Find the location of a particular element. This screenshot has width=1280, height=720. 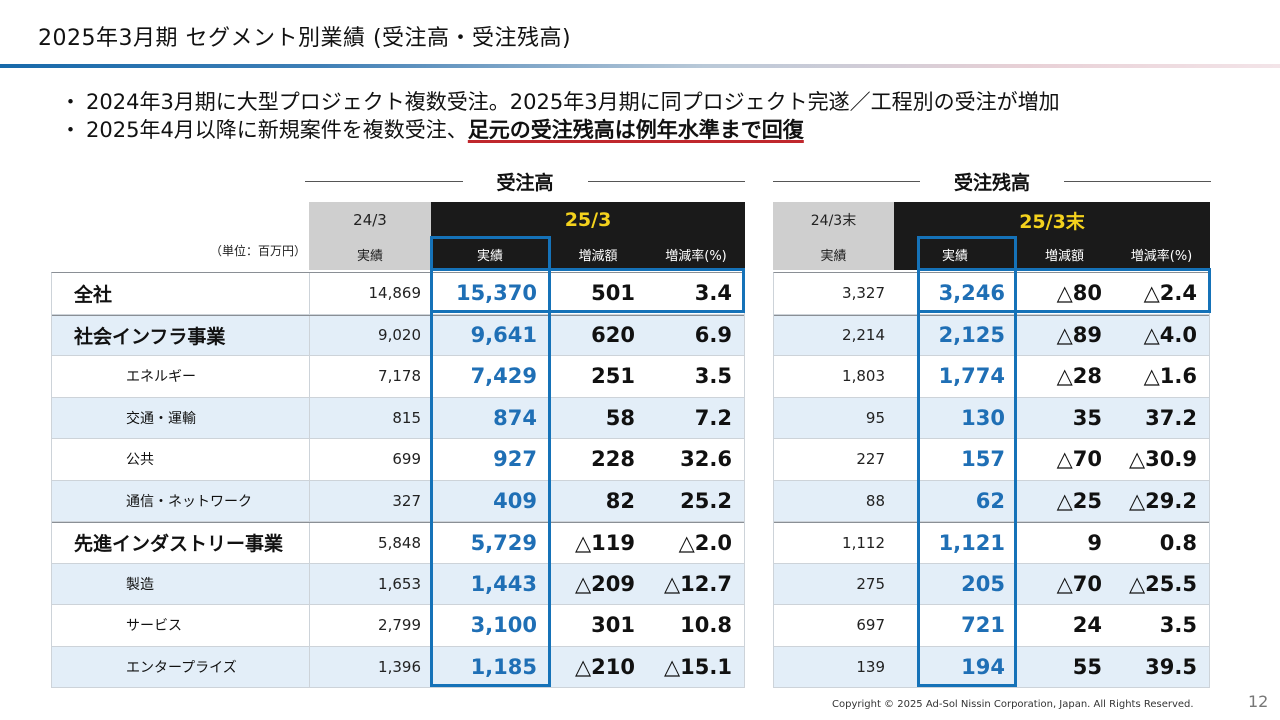

orders-rate: △15.1 is located at coordinates (698, 666).